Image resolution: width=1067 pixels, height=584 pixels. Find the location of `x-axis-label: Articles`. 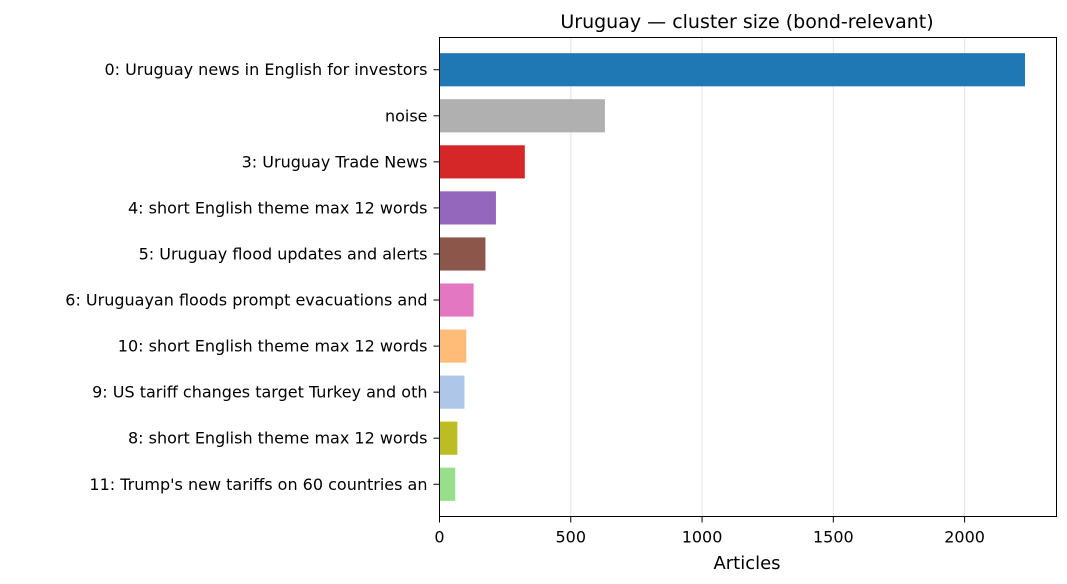

x-axis-label: Articles is located at coordinates (746, 563).